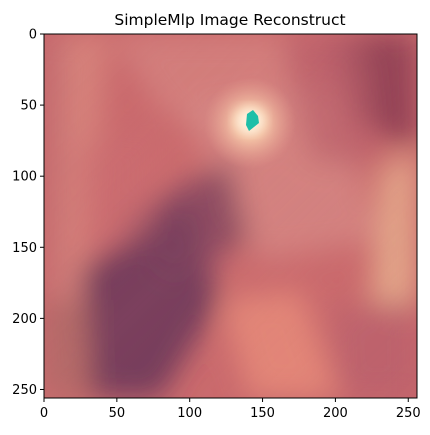  What do you see at coordinates (28, 213) in the screenshot?
I see `y-ticks: 0 50 100 150 200 250` at bounding box center [28, 213].